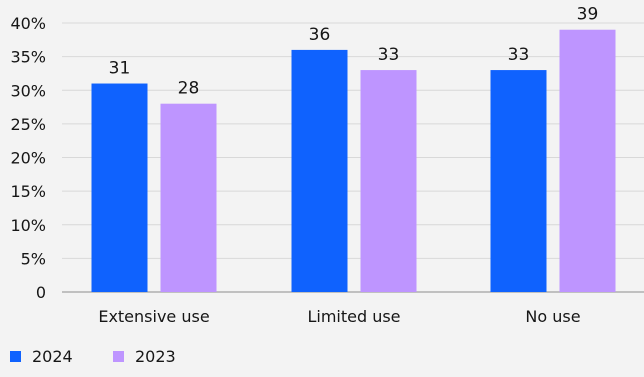 This screenshot has width=644, height=377. I want to click on legend-label-2023: 2023, so click(155, 356).